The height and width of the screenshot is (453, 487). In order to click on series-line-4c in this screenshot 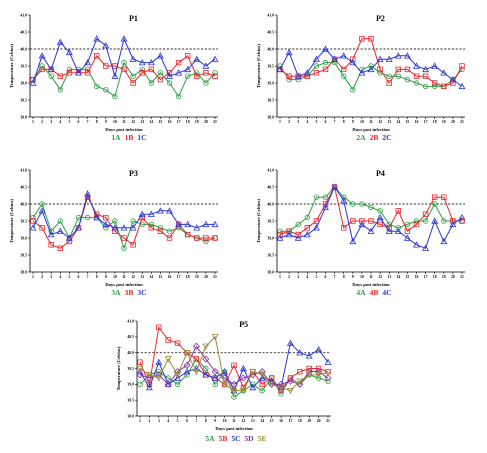, I will do `click(371, 217)`.